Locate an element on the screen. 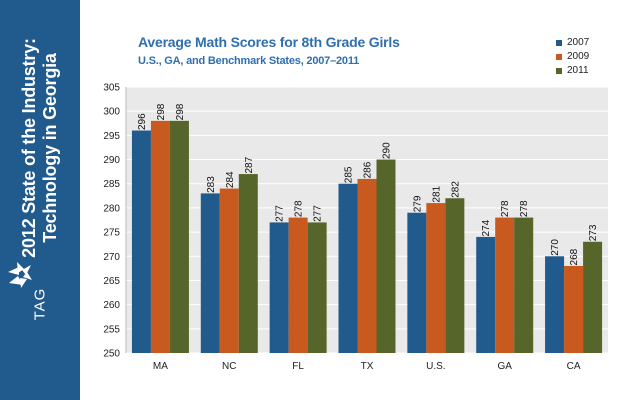 The image size is (640, 400). data-label: 290 is located at coordinates (387, 150).